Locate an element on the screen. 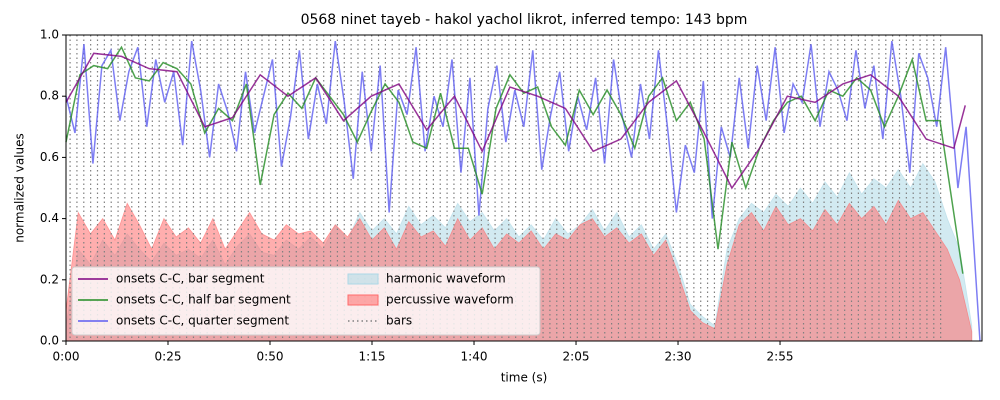 This screenshot has width=1000, height=400. x-axis-label: time (s) is located at coordinates (524, 378).